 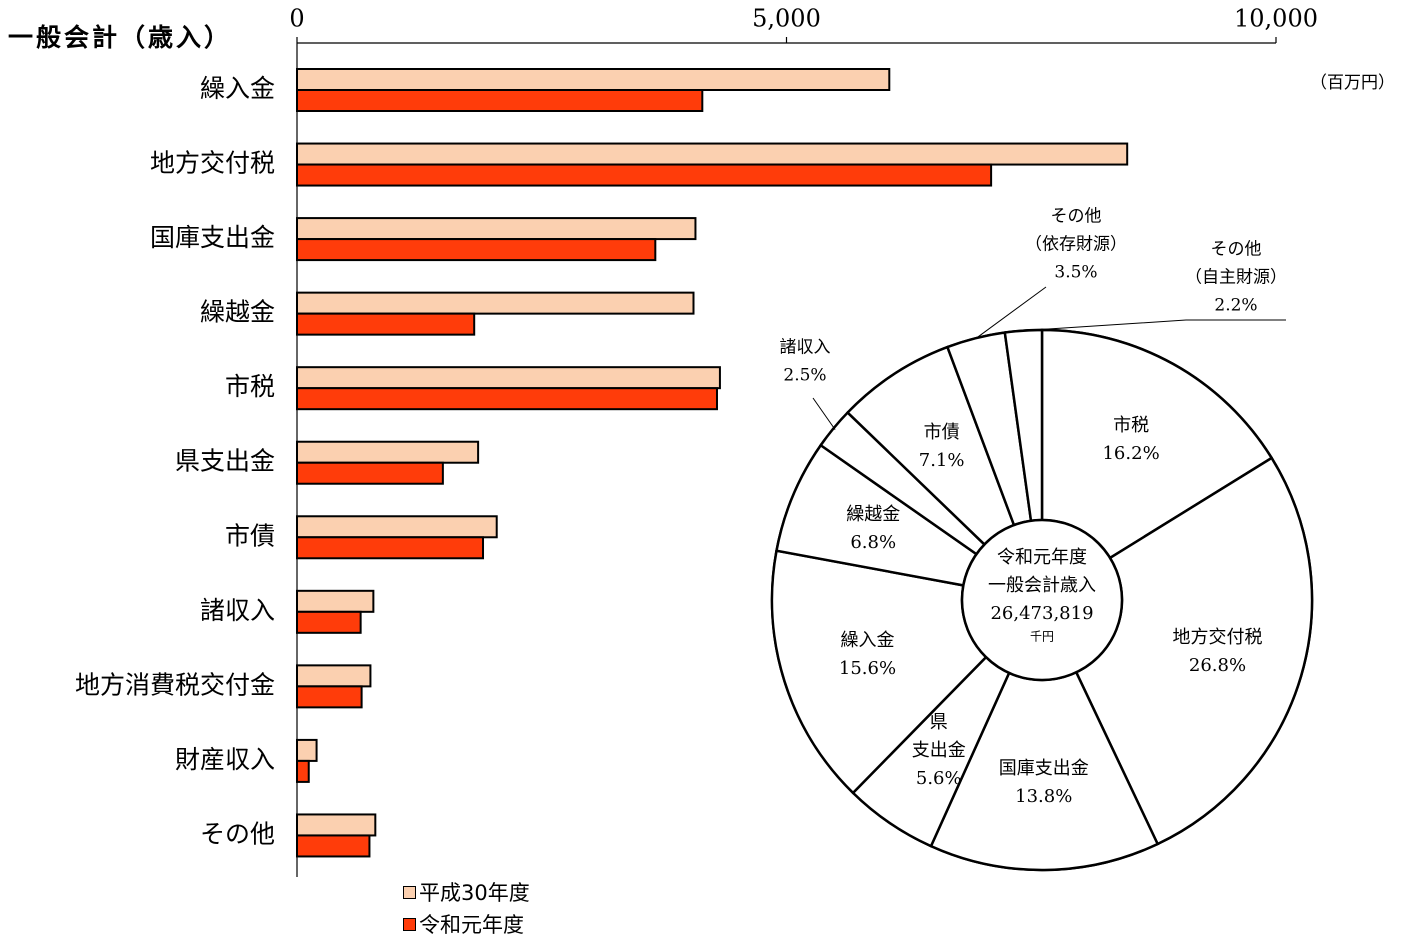 What do you see at coordinates (942, 460) in the screenshot?
I see `slice-label: 7.1%` at bounding box center [942, 460].